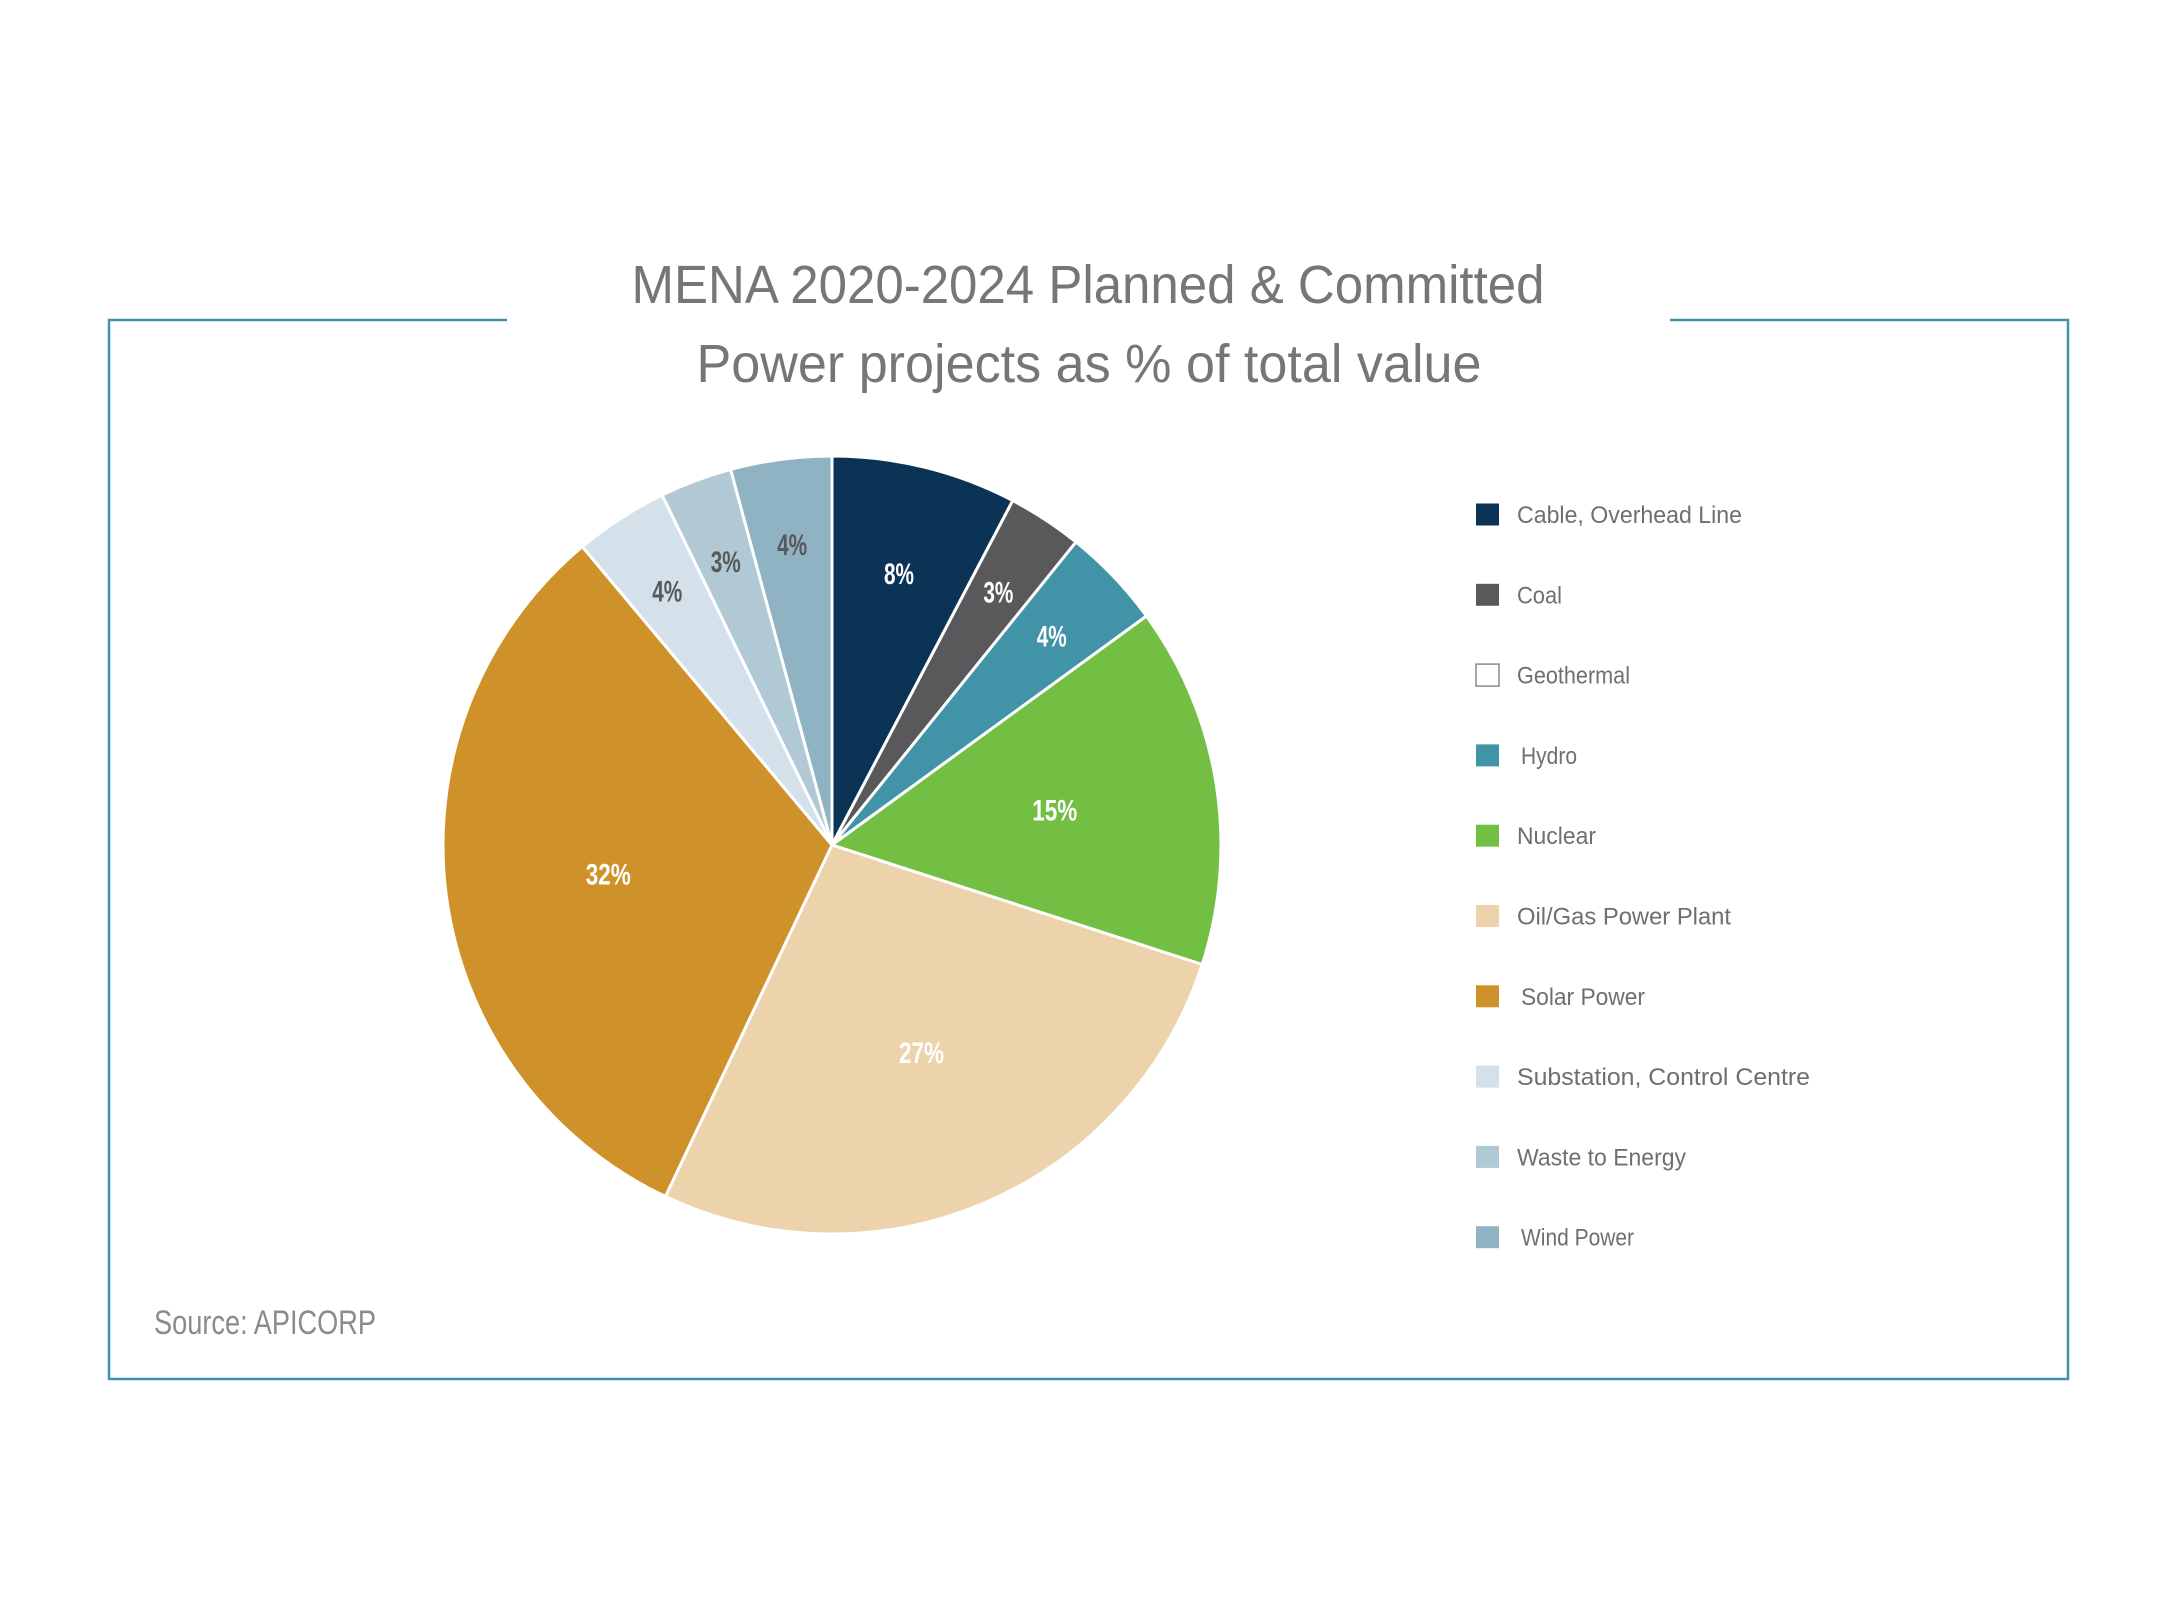  I want to click on legend-label-solar-power: Solar Power, so click(1583, 997).